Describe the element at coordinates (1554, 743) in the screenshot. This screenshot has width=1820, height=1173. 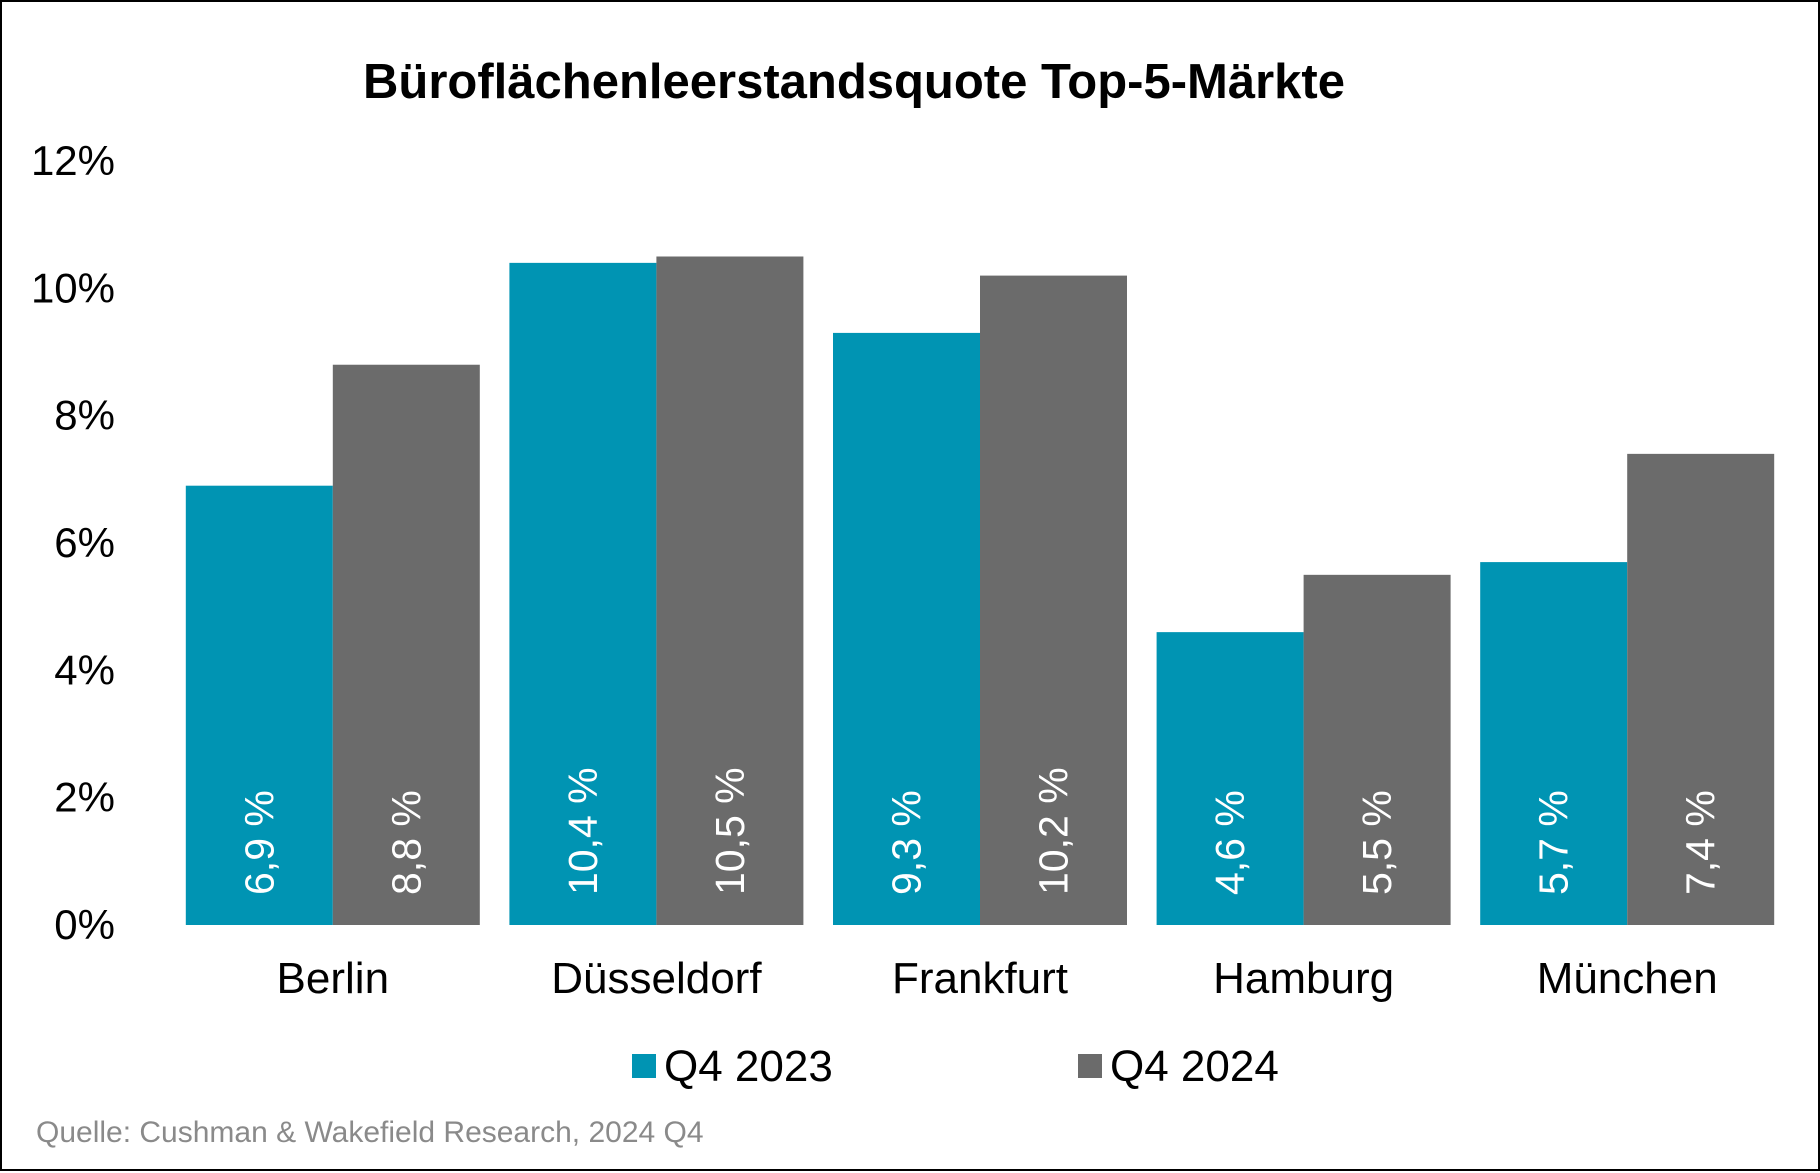
I see `bar-münchen-q4-2023` at that location.